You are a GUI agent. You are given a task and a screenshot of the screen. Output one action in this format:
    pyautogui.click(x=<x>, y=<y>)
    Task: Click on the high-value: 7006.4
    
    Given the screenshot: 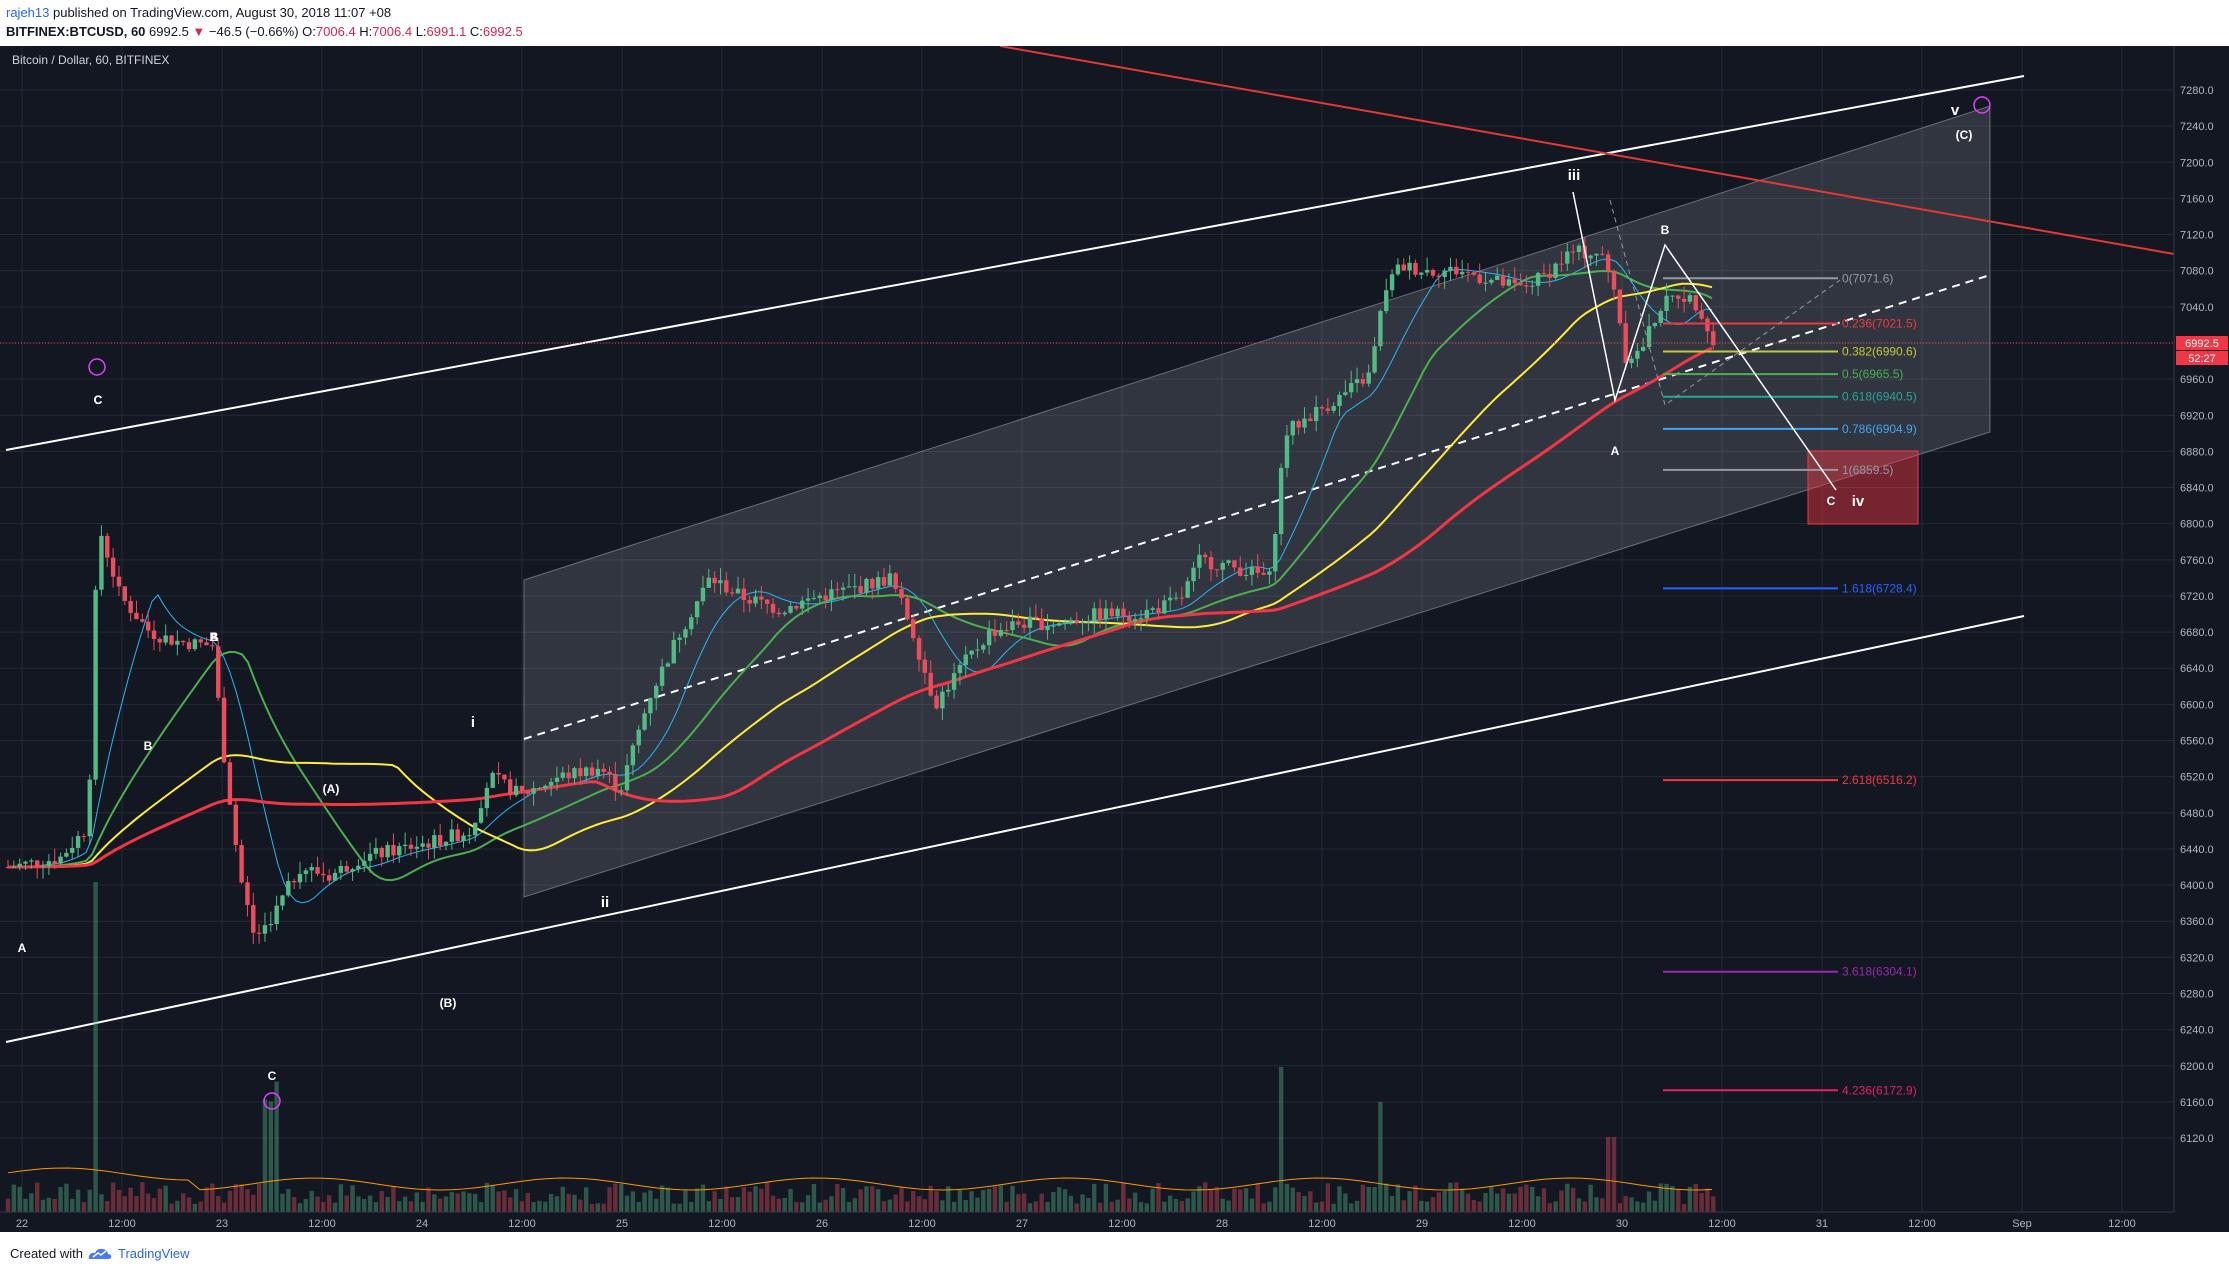 What is the action you would take?
    pyautogui.click(x=392, y=31)
    